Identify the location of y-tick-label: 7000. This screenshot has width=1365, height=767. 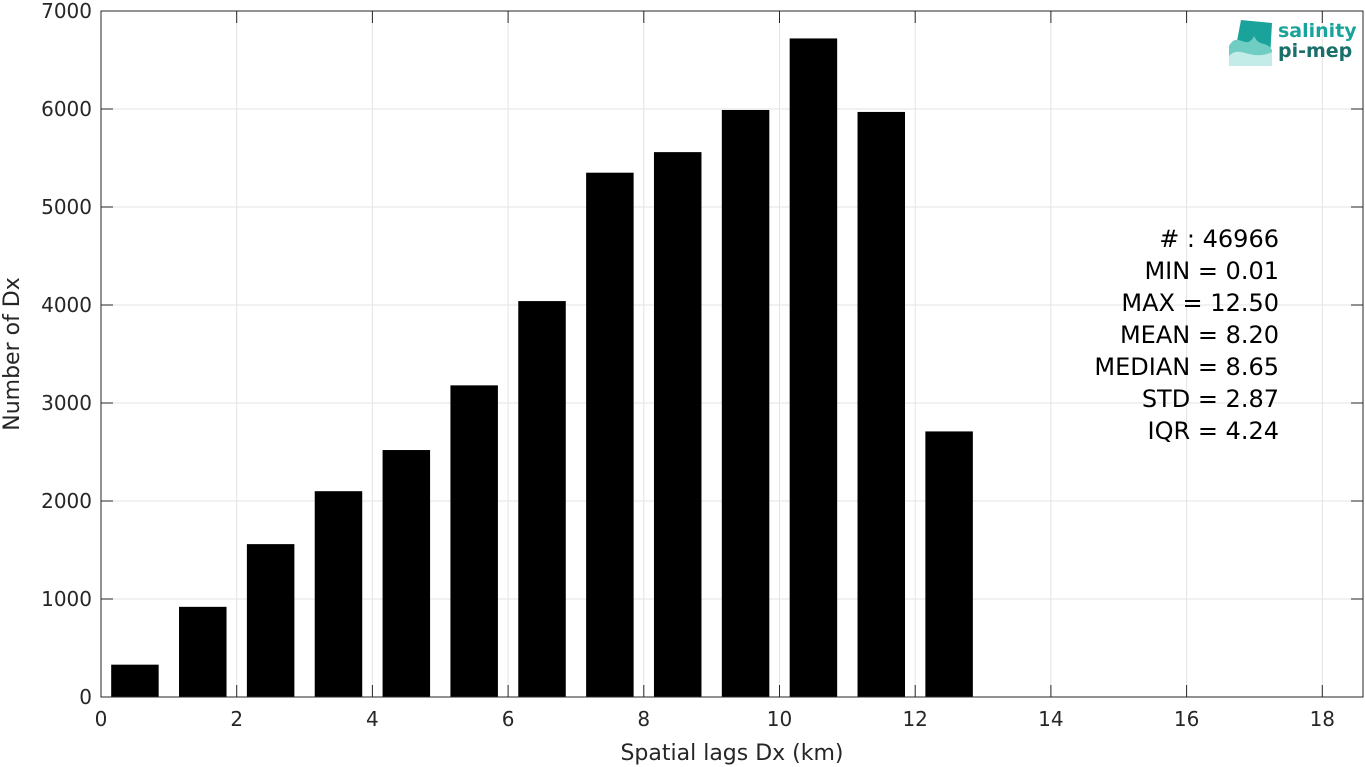
(66, 11).